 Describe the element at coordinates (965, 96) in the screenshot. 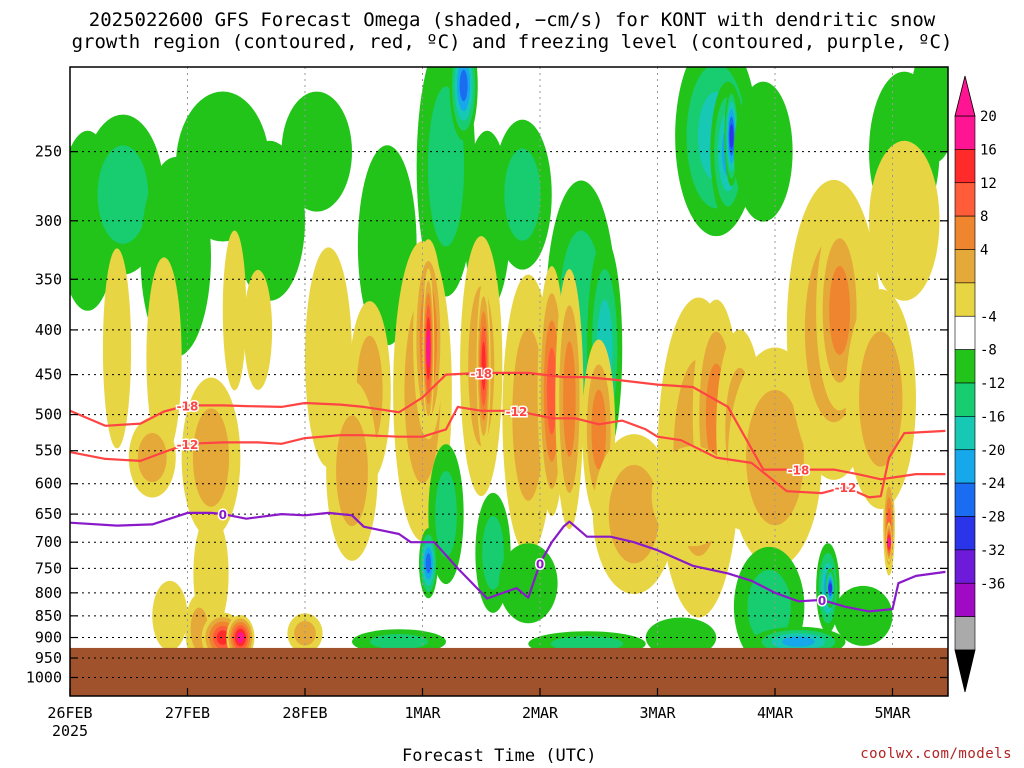

I see `colorbar-over-arrow` at that location.